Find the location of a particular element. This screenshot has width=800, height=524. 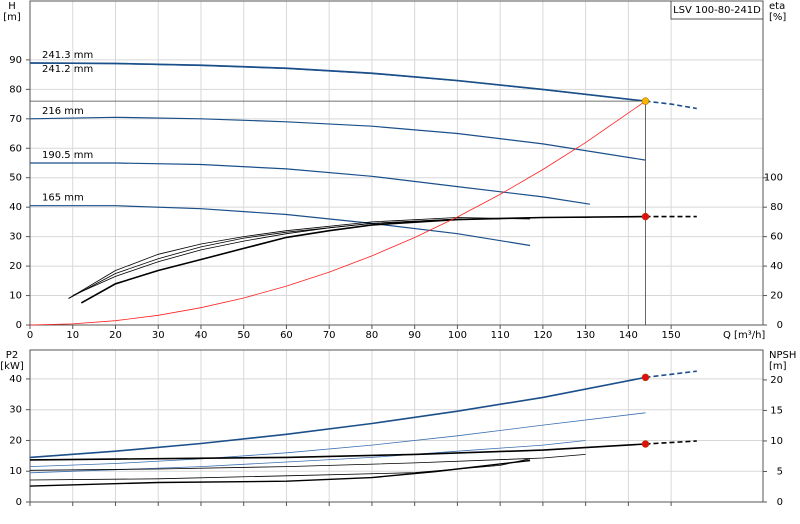

x-tick-label: 60 is located at coordinates (286, 335).